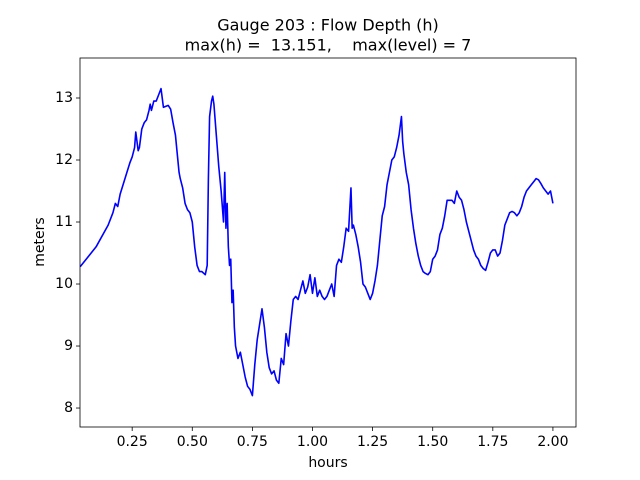 The image size is (640, 480). I want to click on x-axis-label: hours, so click(327, 463).